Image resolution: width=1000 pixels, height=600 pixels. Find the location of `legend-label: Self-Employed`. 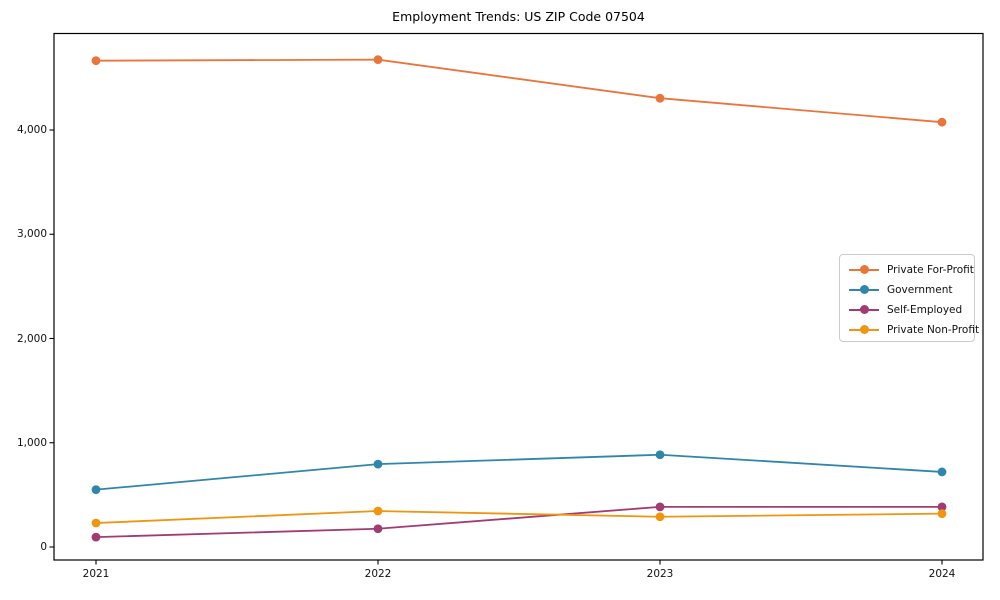

legend-label: Self-Employed is located at coordinates (925, 310).